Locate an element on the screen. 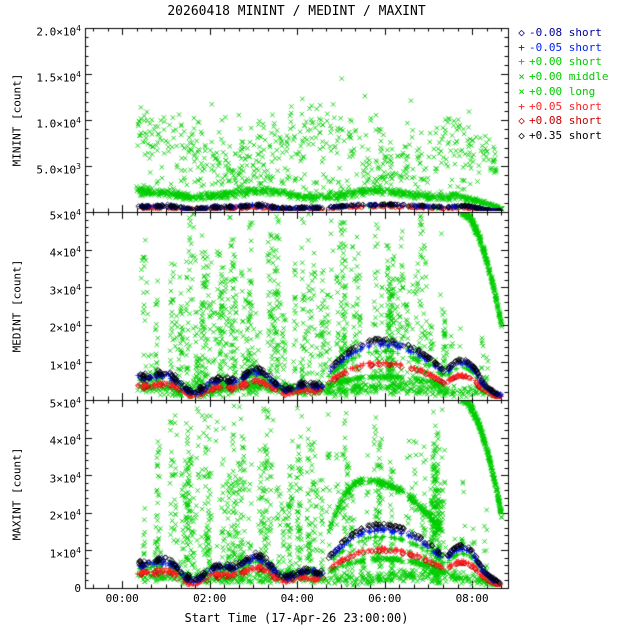 The image size is (640, 640). legend-item: ◇ +0.08 short is located at coordinates (558, 120).